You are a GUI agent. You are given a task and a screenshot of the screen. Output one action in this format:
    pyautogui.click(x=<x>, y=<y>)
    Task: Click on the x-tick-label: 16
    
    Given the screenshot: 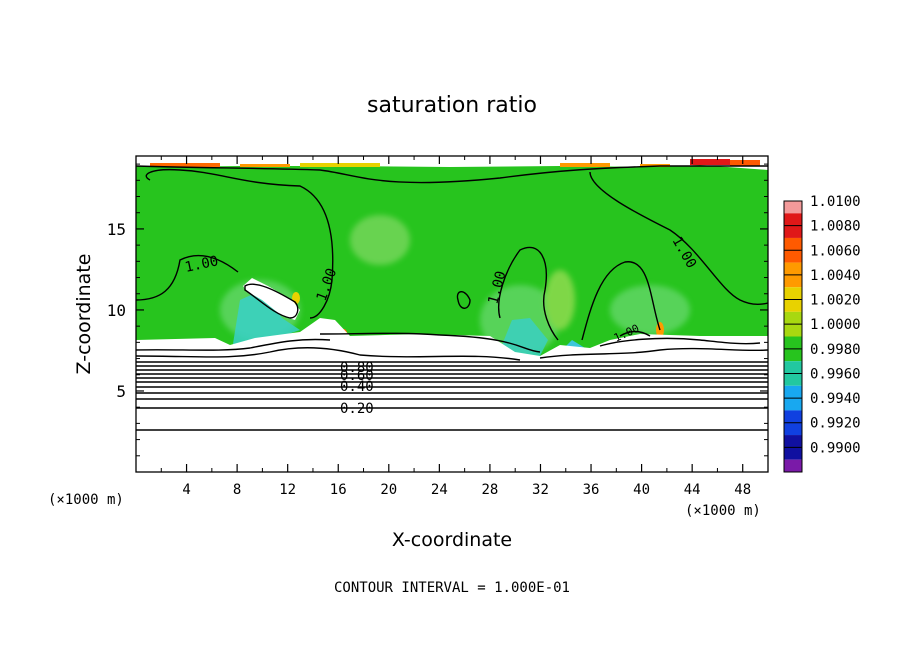 What is the action you would take?
    pyautogui.click(x=338, y=490)
    